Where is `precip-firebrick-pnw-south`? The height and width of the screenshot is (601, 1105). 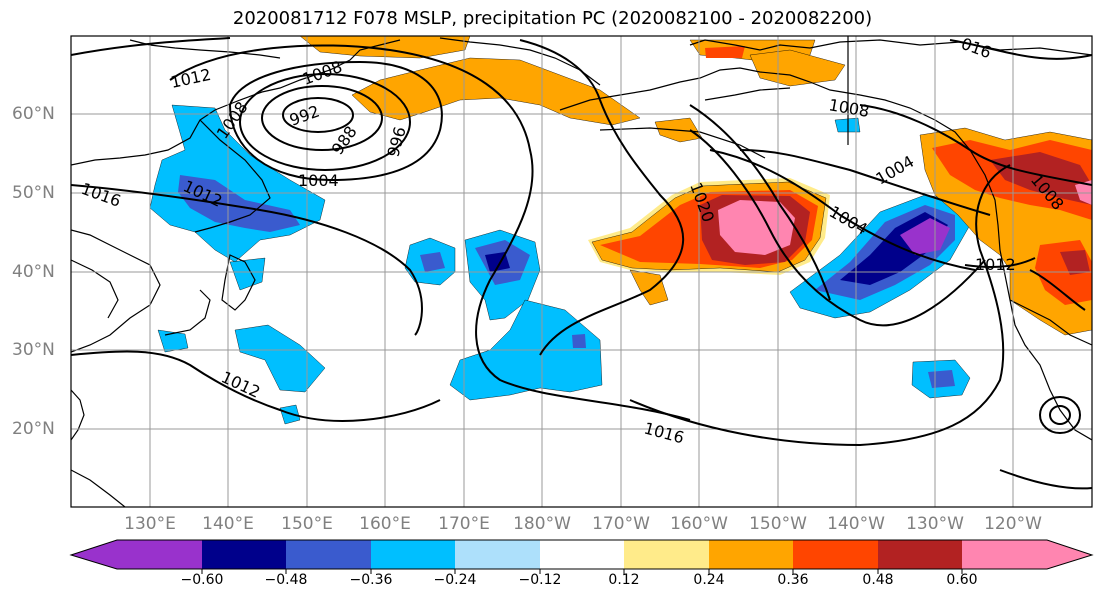 precip-firebrick-pnw-south is located at coordinates (1075, 262).